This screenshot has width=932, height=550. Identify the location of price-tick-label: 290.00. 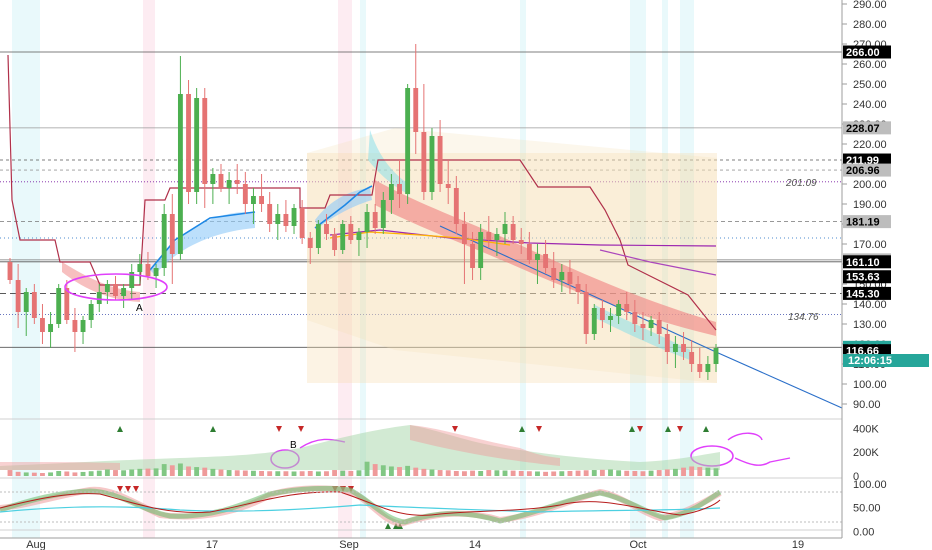
(870, 5).